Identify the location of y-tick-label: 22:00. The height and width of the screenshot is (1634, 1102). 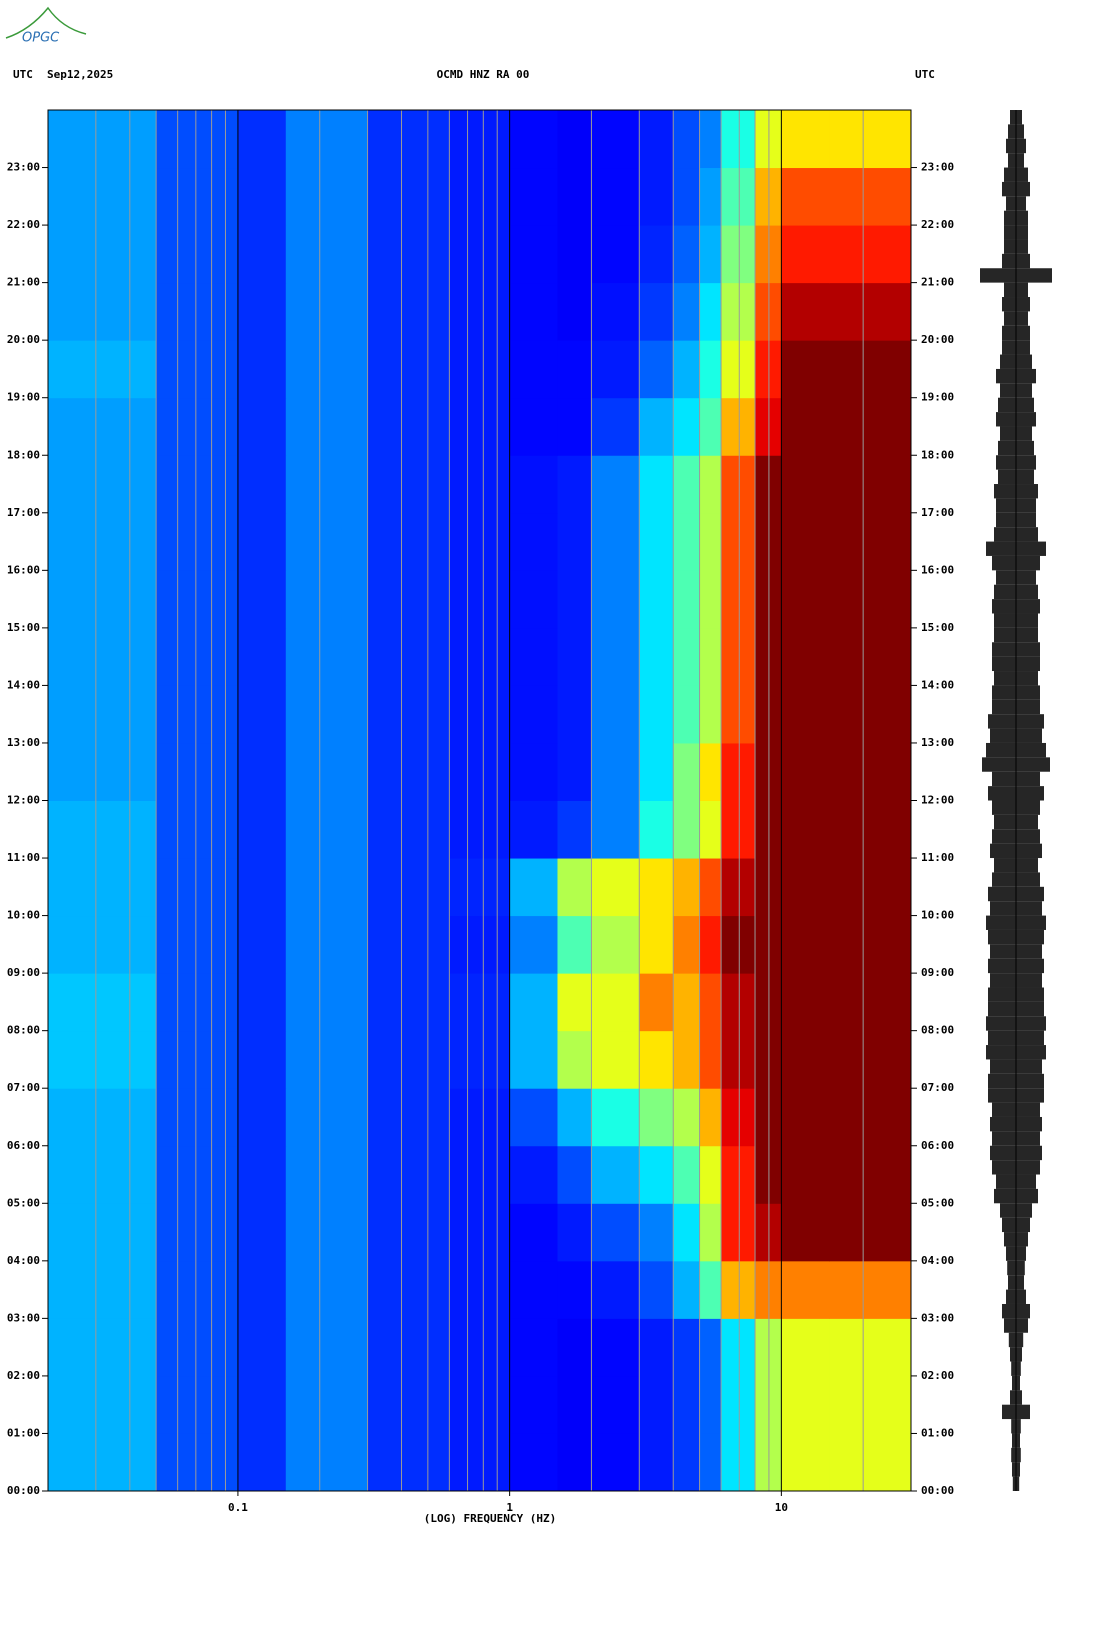
(23, 224).